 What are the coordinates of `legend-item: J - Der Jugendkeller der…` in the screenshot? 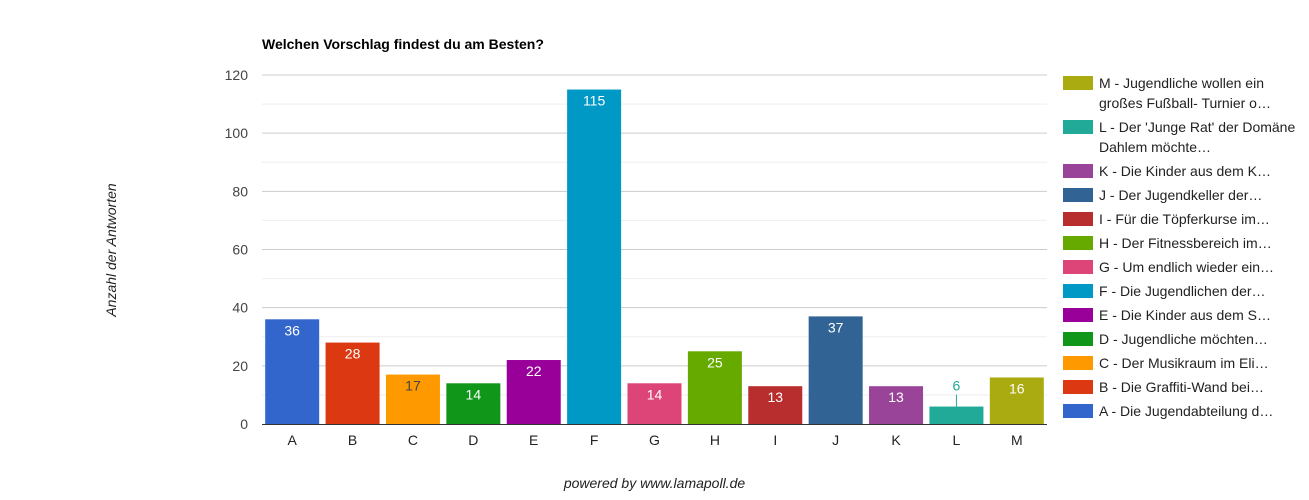 It's located at (1183, 195).